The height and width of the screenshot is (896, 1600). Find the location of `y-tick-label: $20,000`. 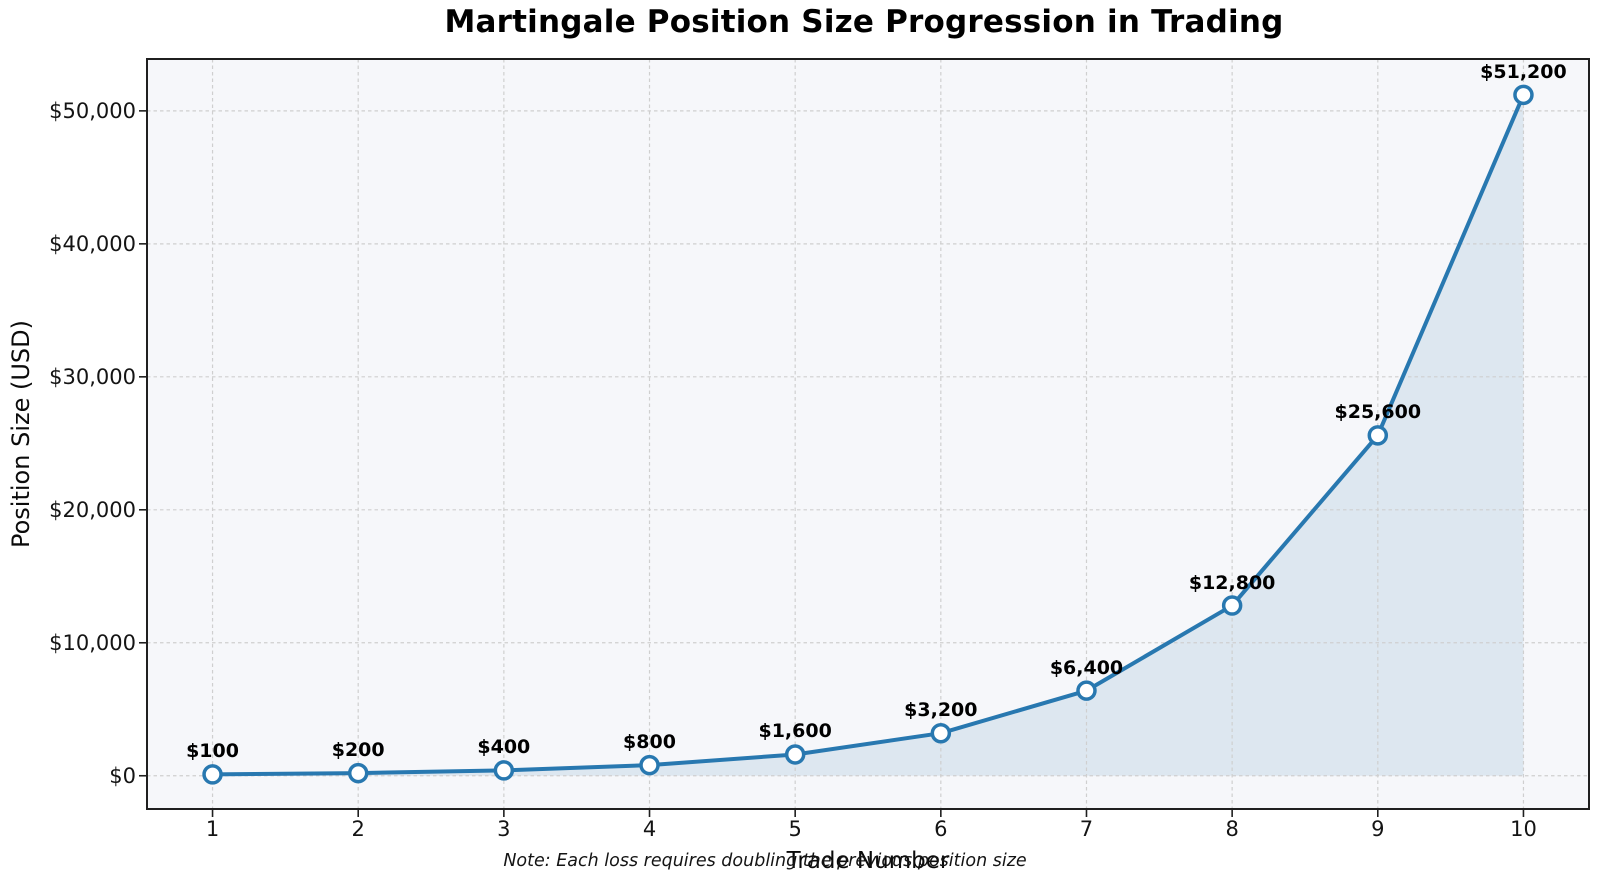

y-tick-label: $20,000 is located at coordinates (92, 509).